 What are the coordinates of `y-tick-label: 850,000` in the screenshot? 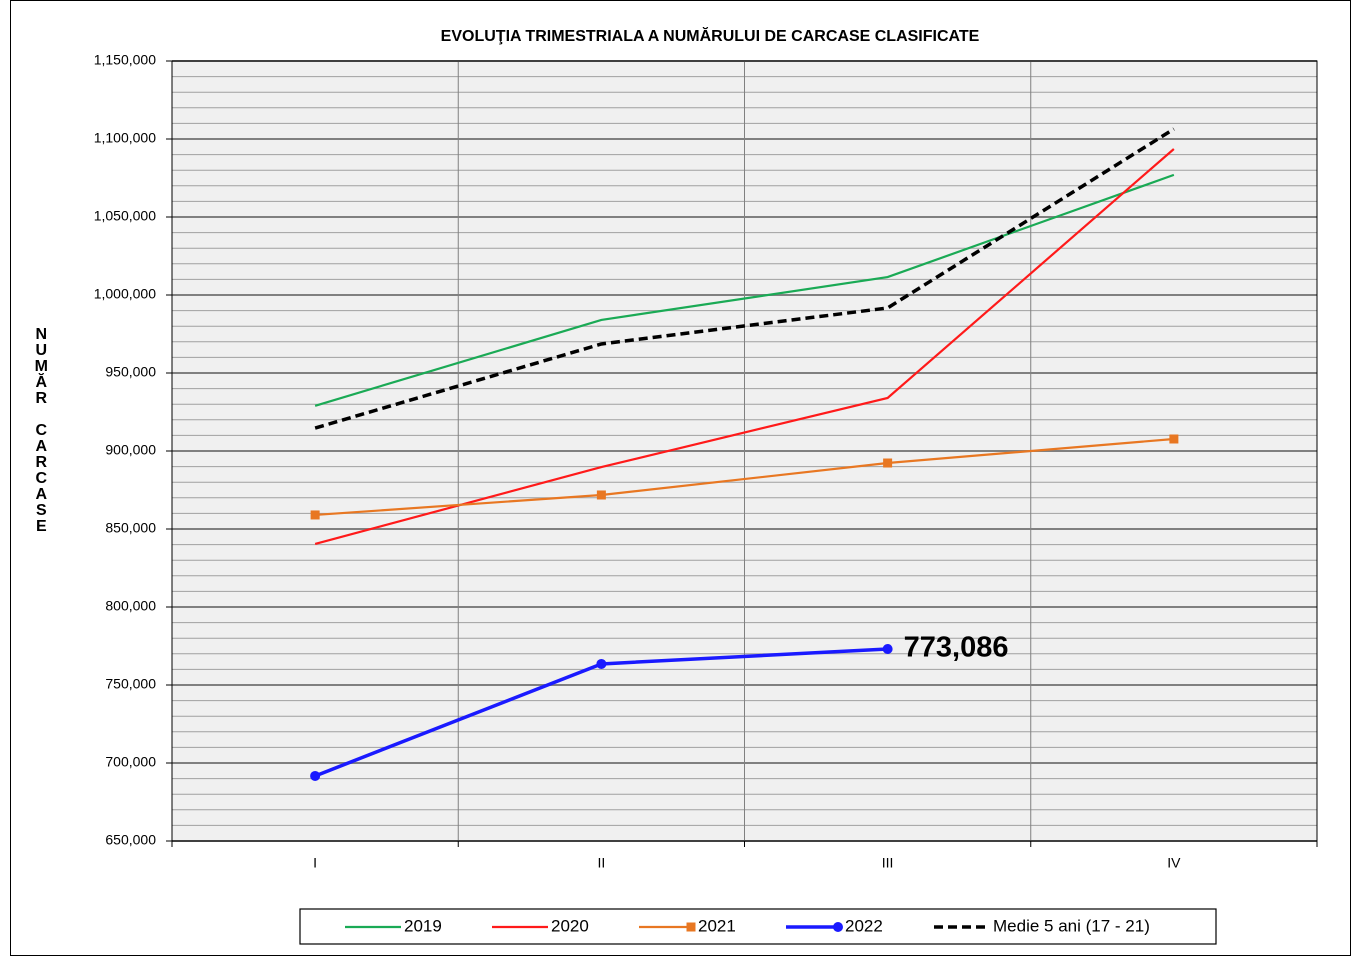 It's located at (130, 528).